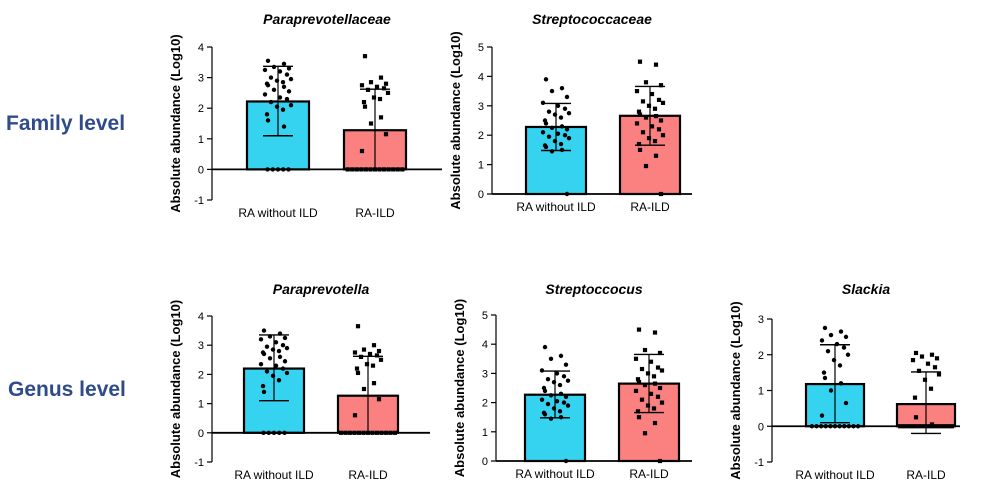 Image resolution: width=1003 pixels, height=493 pixels. I want to click on genus-level-label: Genus level, so click(67, 389).